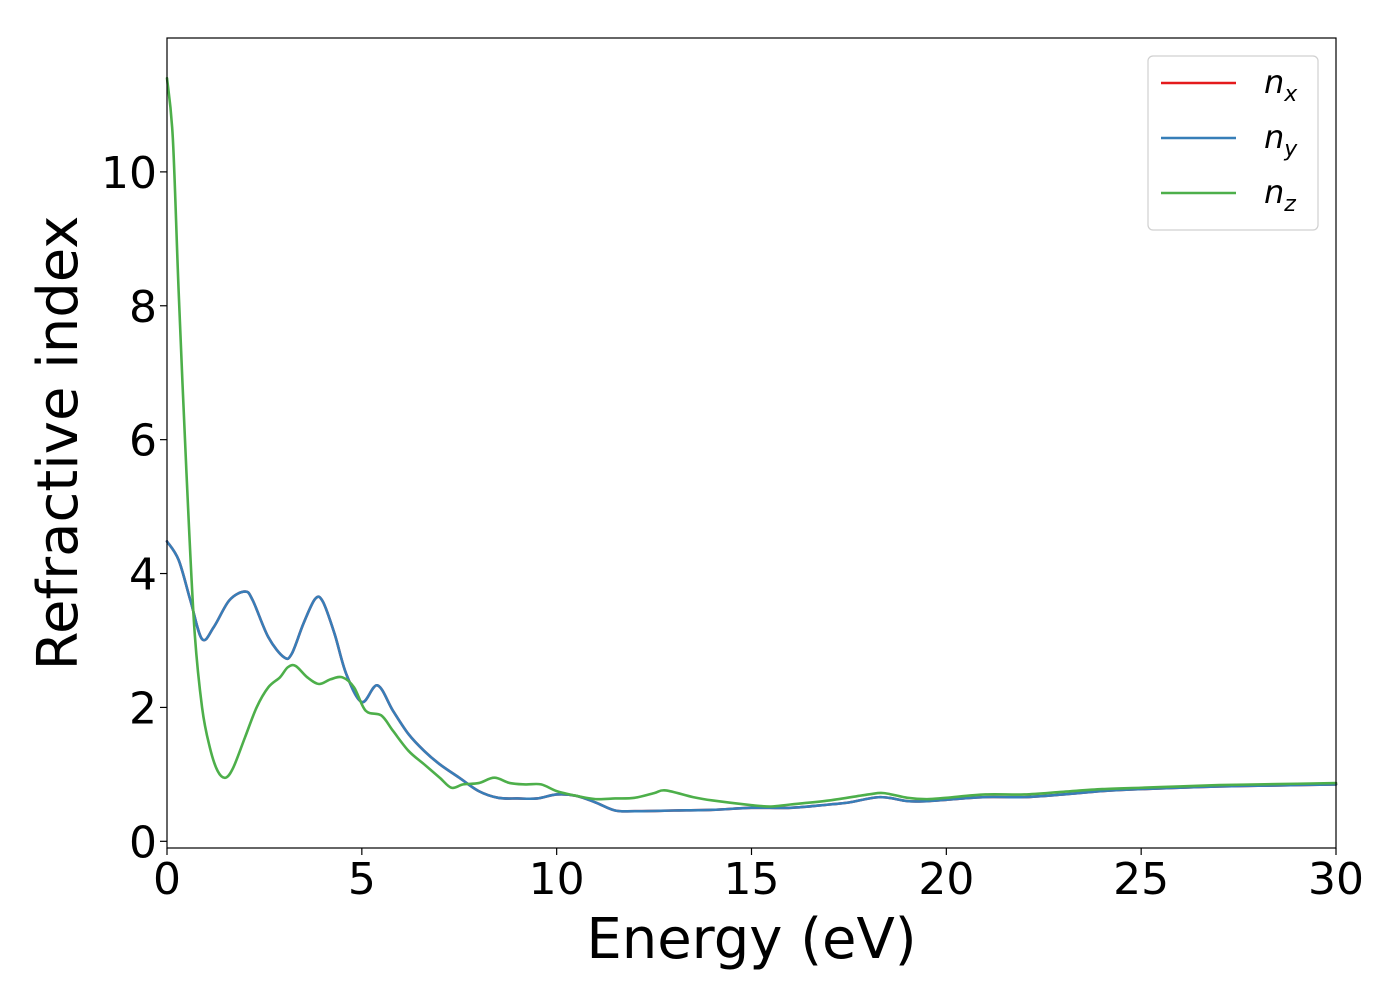  What do you see at coordinates (143, 842) in the screenshot?
I see `y-tick-label: 0` at bounding box center [143, 842].